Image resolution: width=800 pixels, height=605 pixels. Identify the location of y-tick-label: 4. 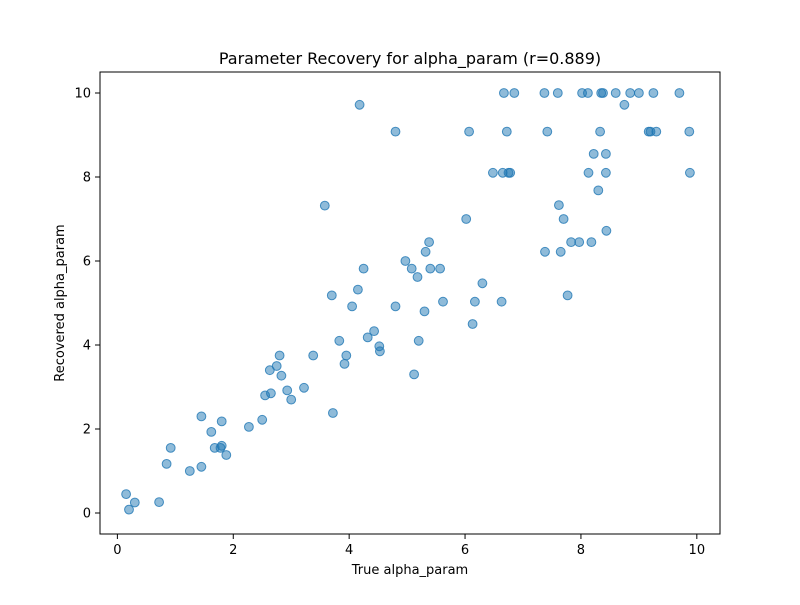
(87, 346).